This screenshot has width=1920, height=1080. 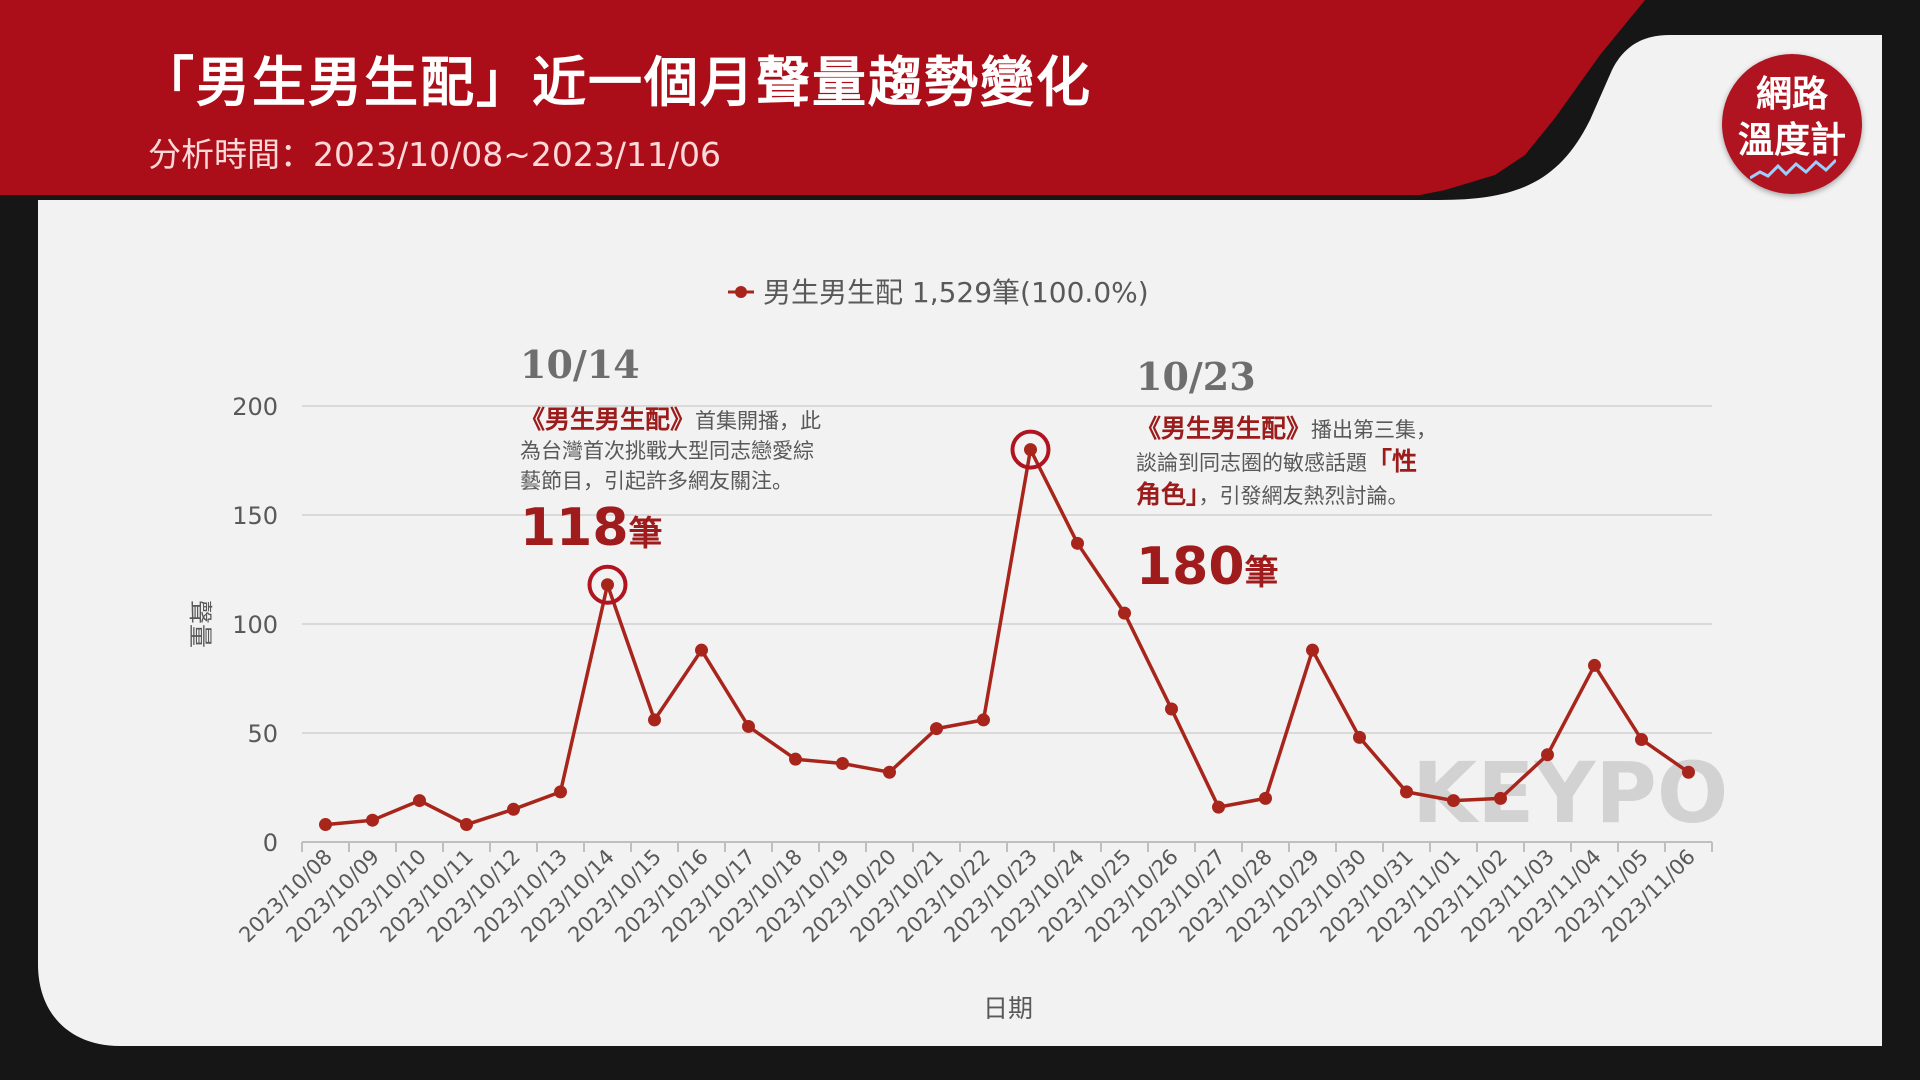 I want to click on annotation-count-number: 180, so click(x=1190, y=567).